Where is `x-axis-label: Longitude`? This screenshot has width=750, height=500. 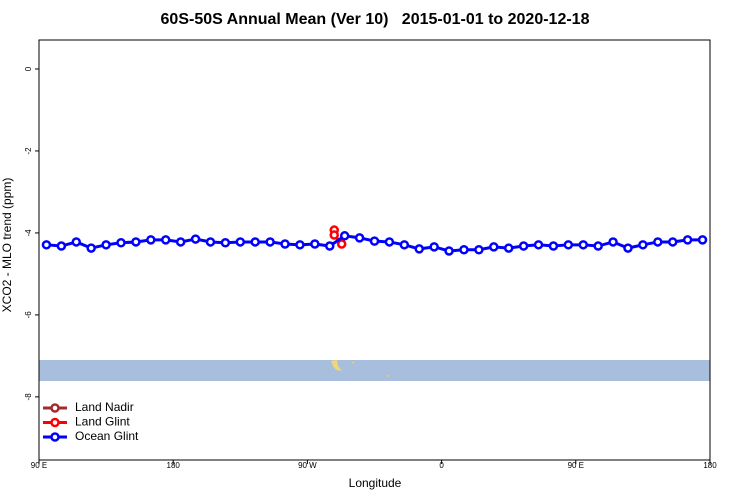 x-axis-label: Longitude is located at coordinates (375, 483).